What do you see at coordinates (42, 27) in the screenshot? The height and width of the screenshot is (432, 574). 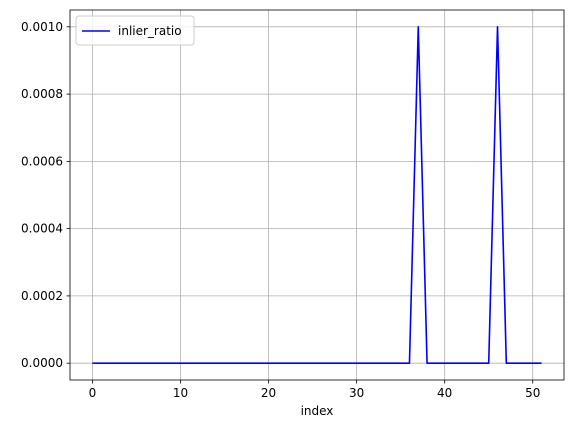 I see `y-tick-label: 0.0010` at bounding box center [42, 27].